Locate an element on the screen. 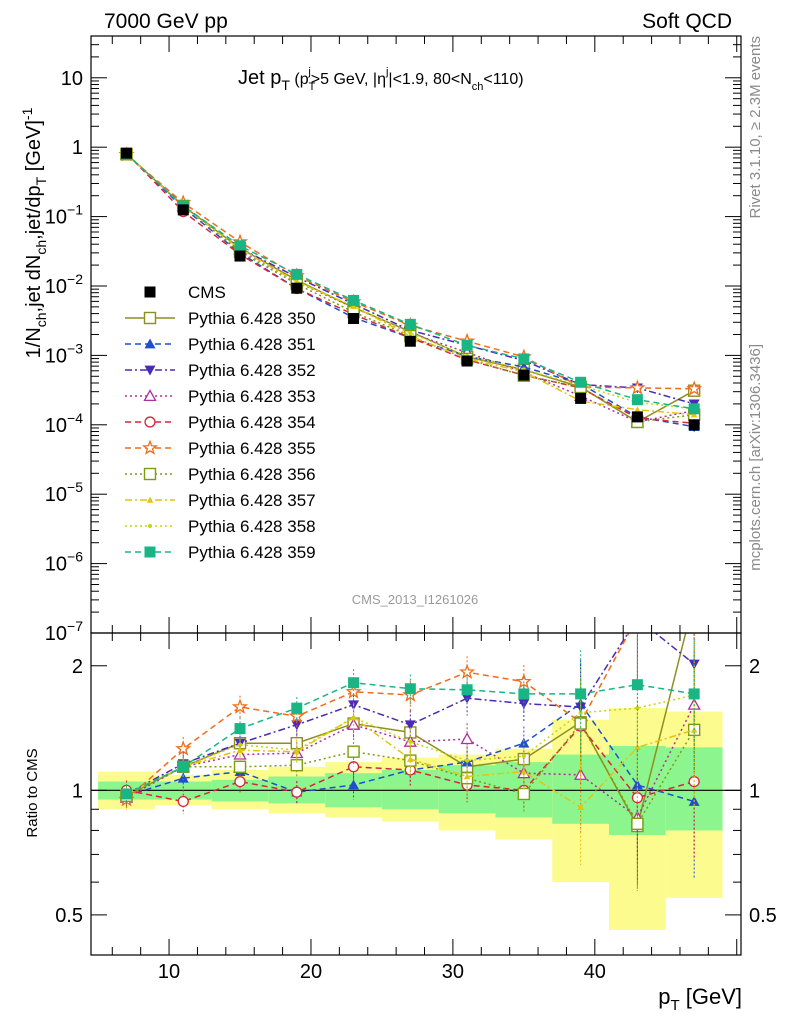 The width and height of the screenshot is (786, 1024). y-tick-exponent: −2 is located at coordinates (75, 279).